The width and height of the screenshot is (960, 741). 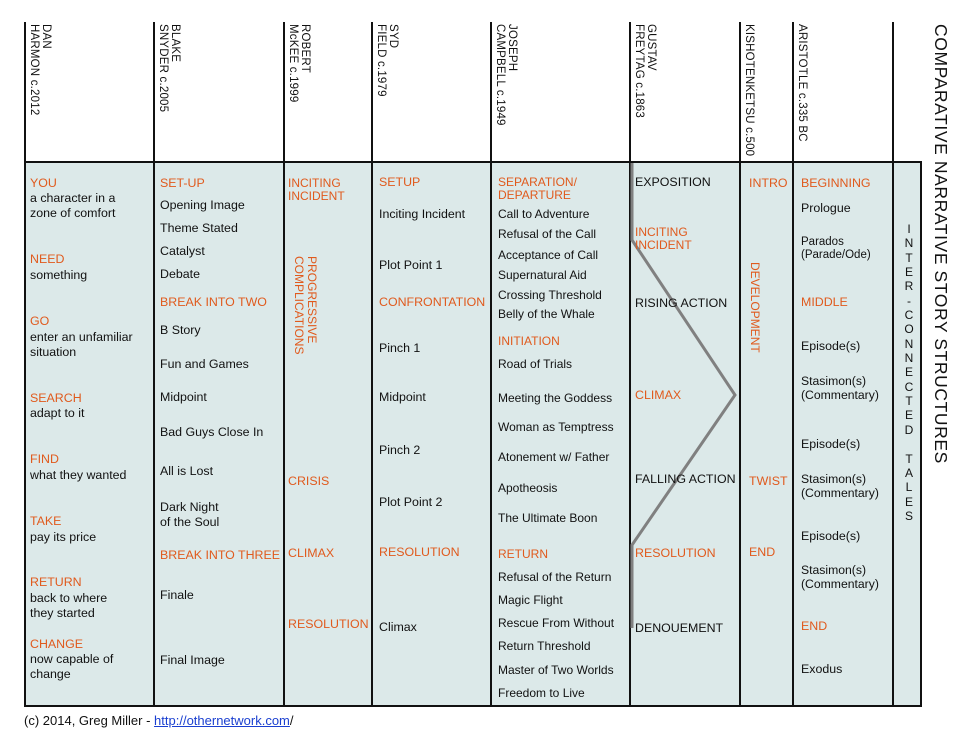 What do you see at coordinates (556, 427) in the screenshot?
I see `campbell-beat: Woman as Temptress` at bounding box center [556, 427].